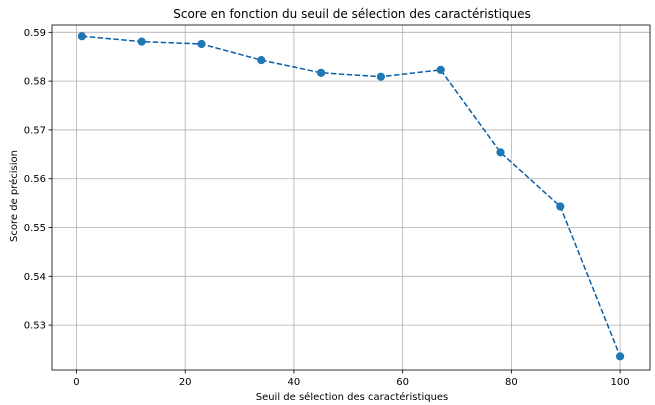 The height and width of the screenshot is (405, 655). I want to click on y-axis-label: Score de précision, so click(14, 196).